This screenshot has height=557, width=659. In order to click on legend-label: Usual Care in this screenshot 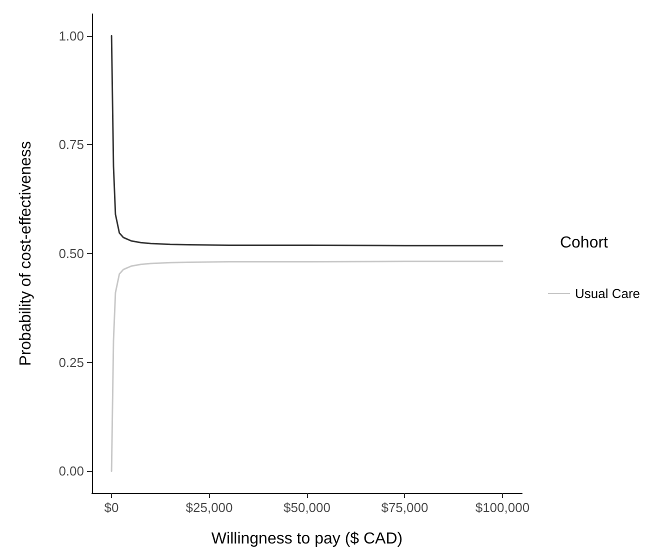, I will do `click(607, 293)`.